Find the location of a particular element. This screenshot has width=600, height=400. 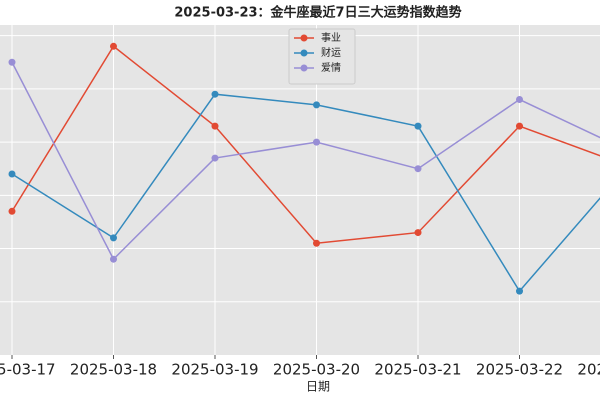

x-tick-label: 2025-03-20 is located at coordinates (316, 370).